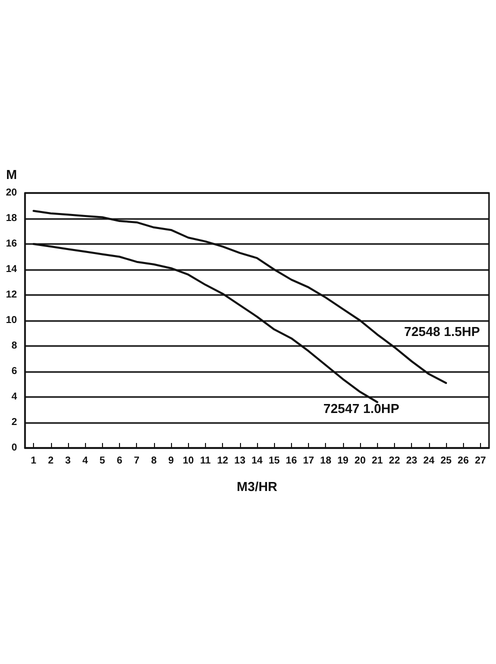  Describe the element at coordinates (12, 295) in the screenshot. I see `y-tick-label: 12` at that location.